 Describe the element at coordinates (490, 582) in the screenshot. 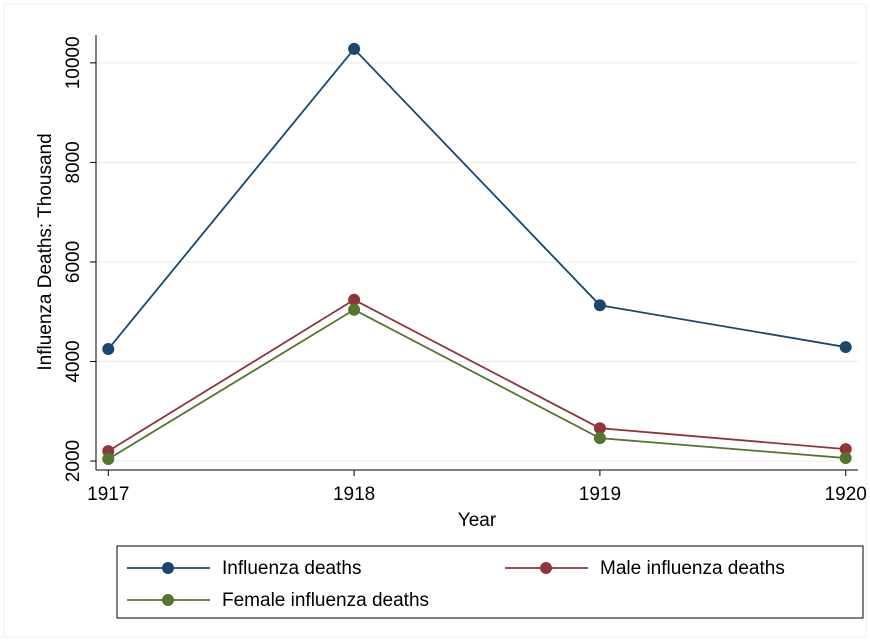

I see `legend-box` at that location.